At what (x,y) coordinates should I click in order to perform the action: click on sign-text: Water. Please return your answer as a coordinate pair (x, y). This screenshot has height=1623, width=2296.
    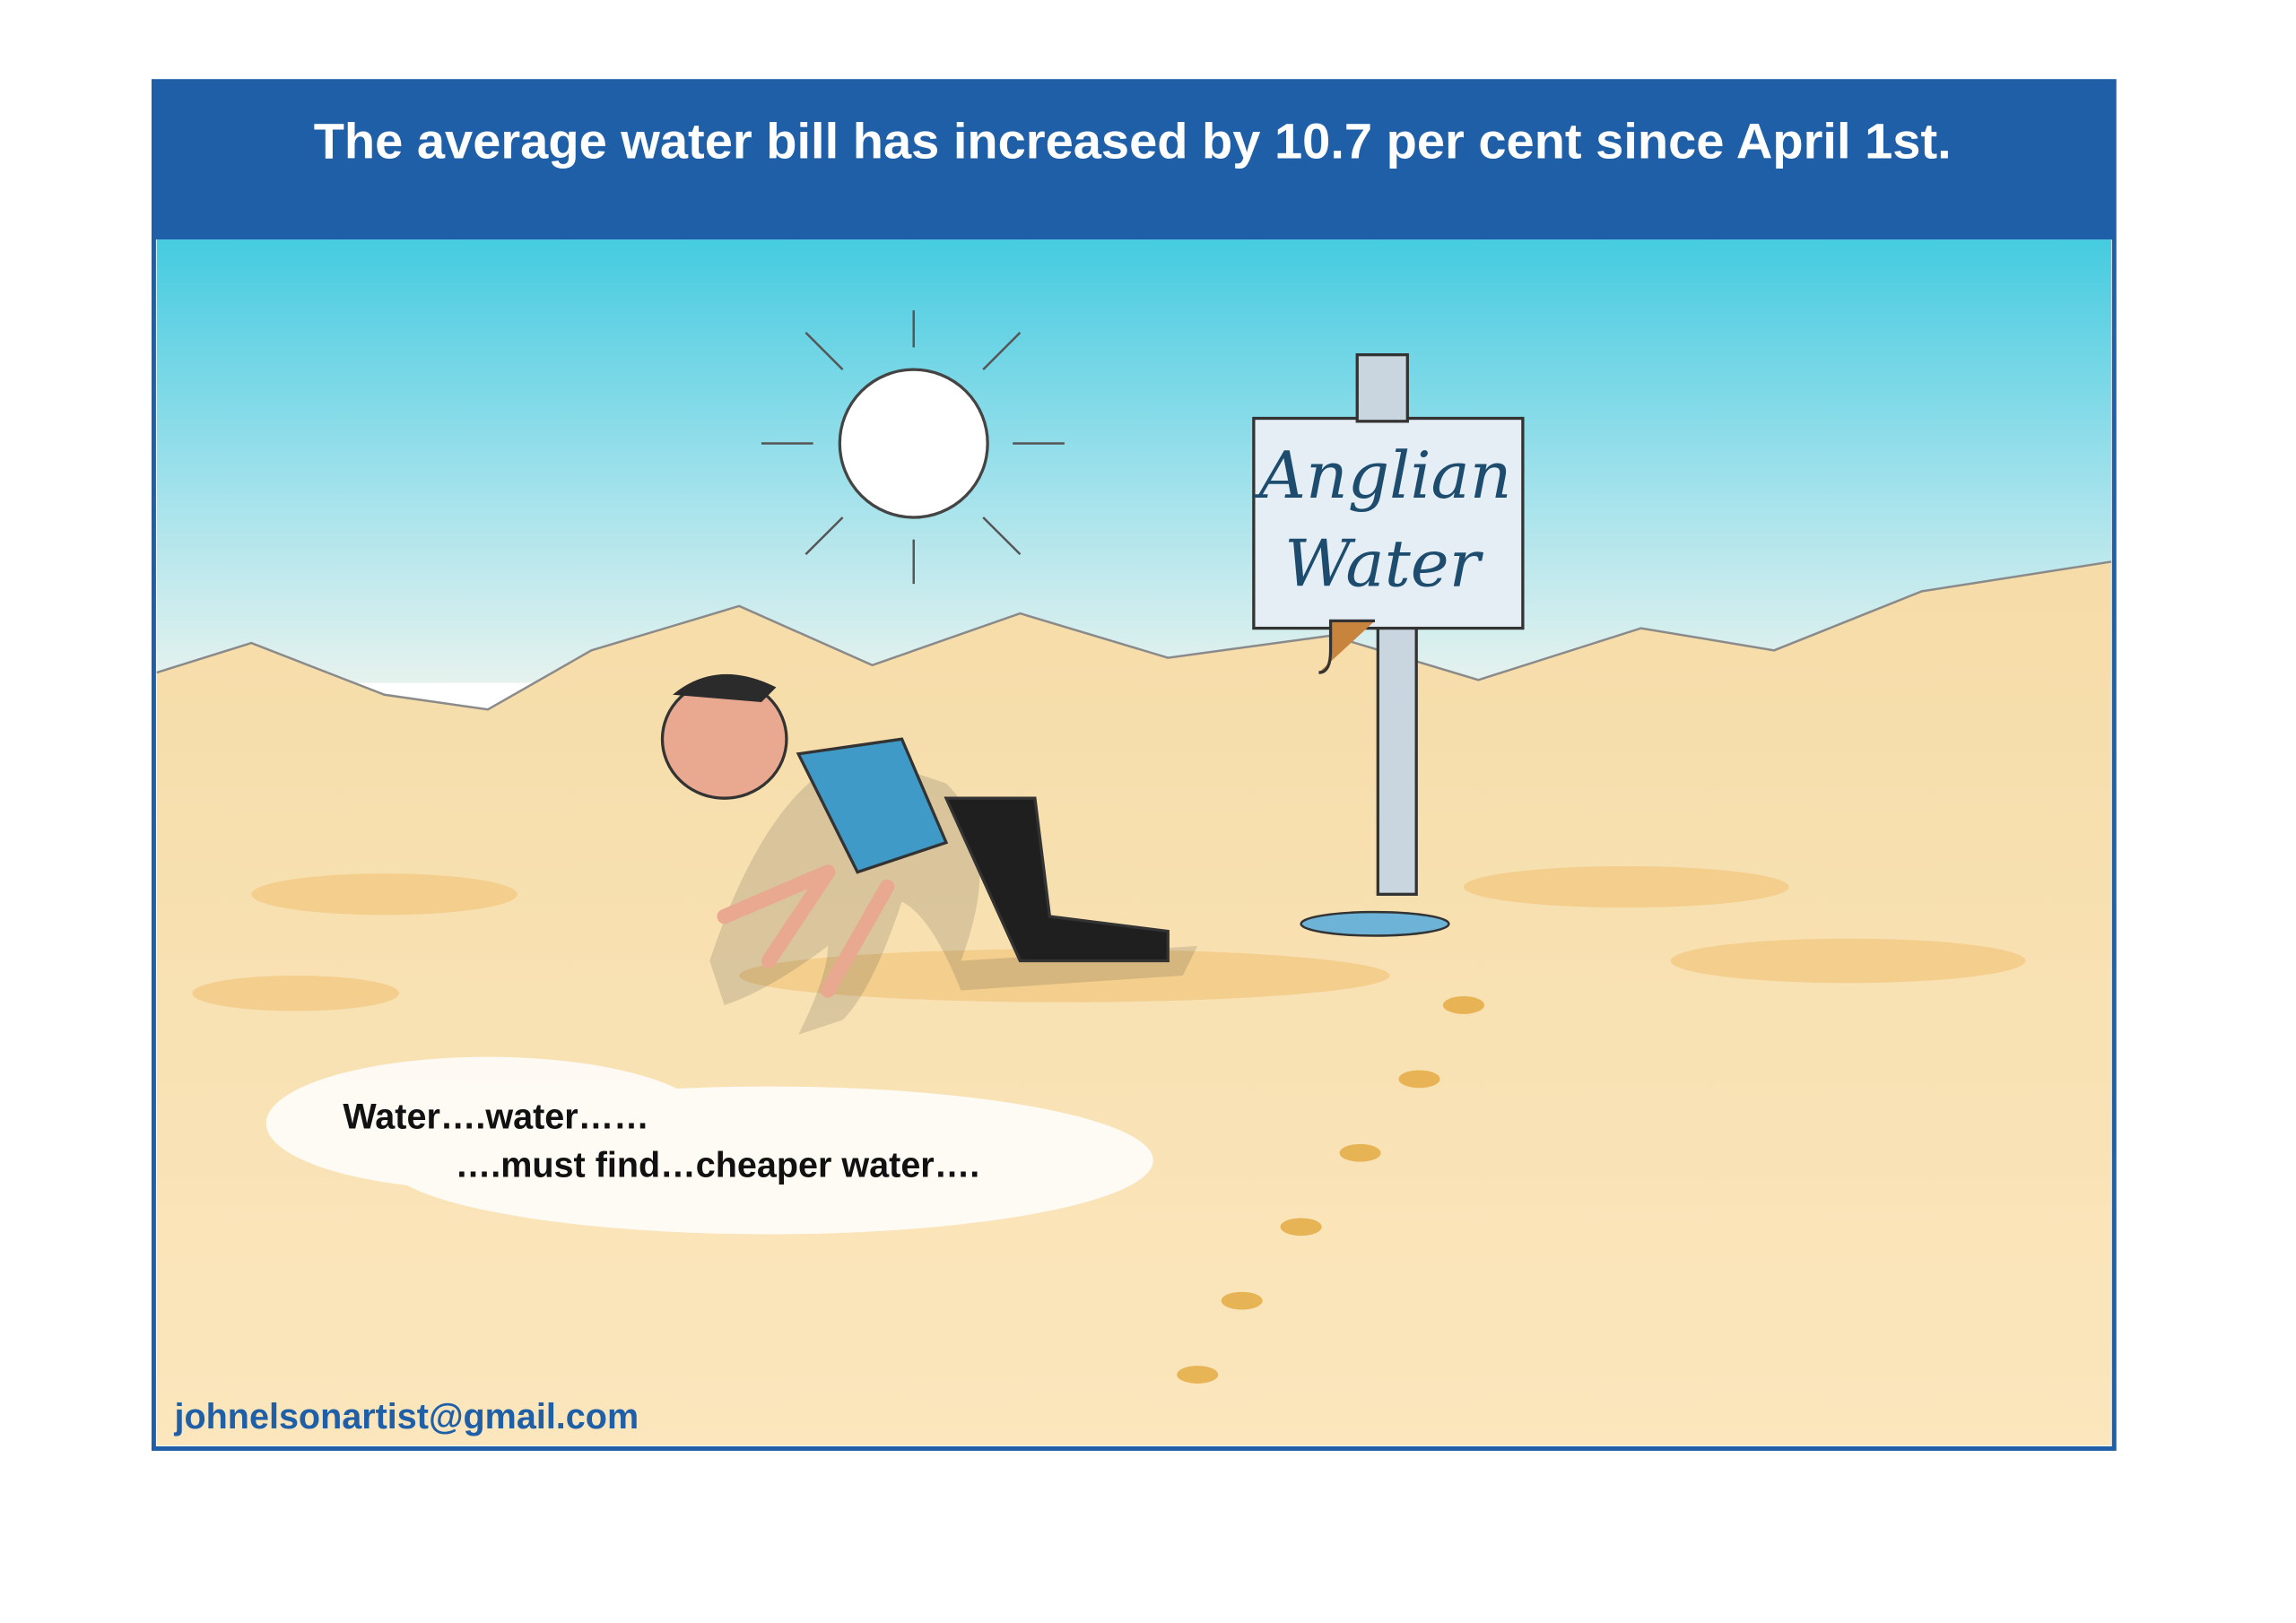
    Looking at the image, I should click on (1384, 565).